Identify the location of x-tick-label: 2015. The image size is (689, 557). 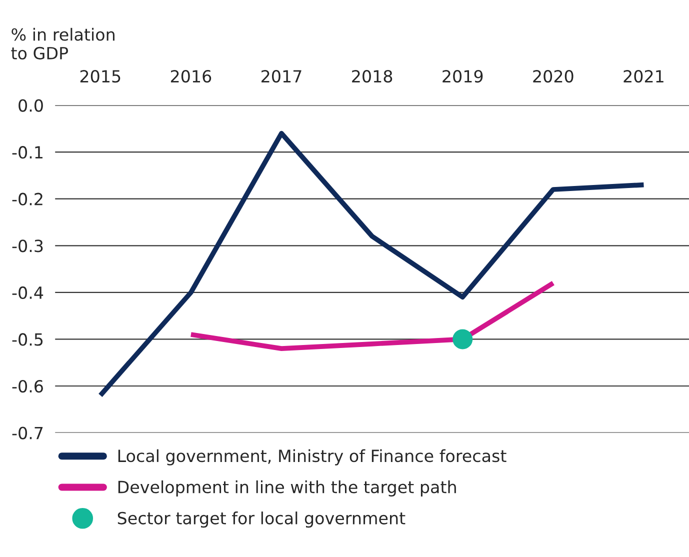
(100, 76).